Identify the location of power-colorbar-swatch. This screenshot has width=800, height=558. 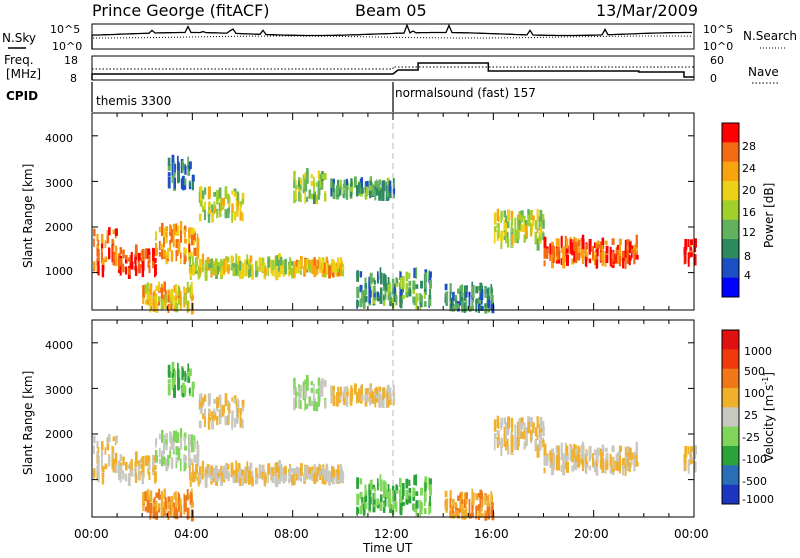
(730, 229).